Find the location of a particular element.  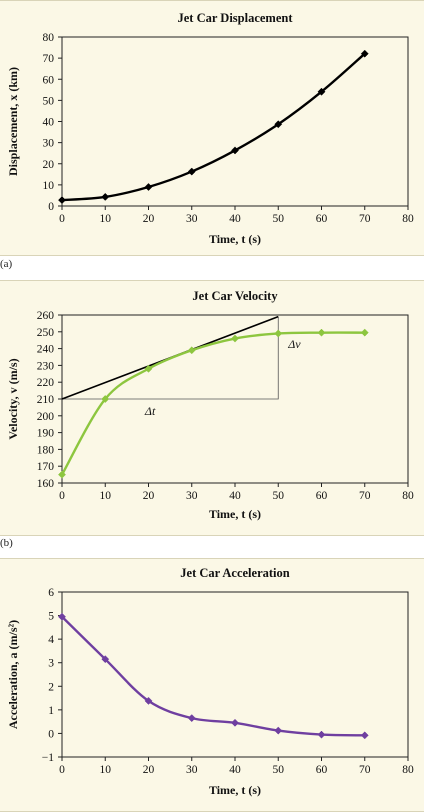

displacement-x-tick-label: 70 is located at coordinates (365, 219).